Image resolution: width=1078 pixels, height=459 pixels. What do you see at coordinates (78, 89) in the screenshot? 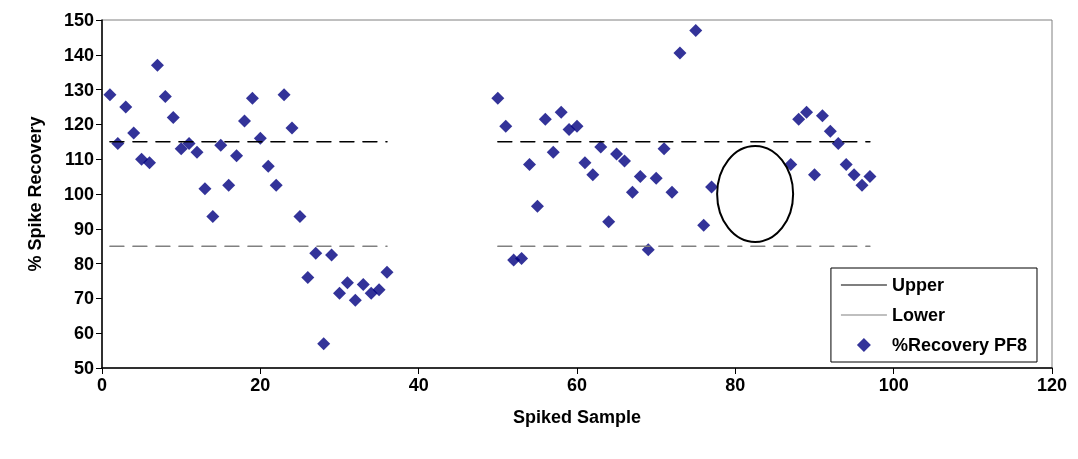
I see `y-tick-label: 130` at bounding box center [78, 89].